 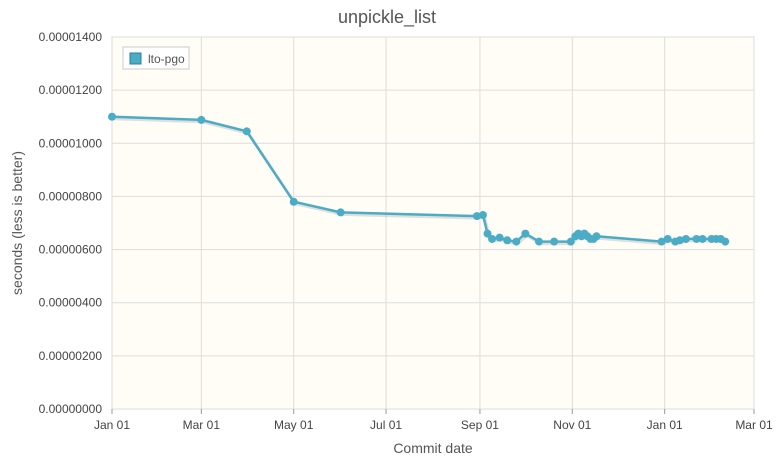 What do you see at coordinates (572, 425) in the screenshot?
I see `x-tick-label: Nov 01` at bounding box center [572, 425].